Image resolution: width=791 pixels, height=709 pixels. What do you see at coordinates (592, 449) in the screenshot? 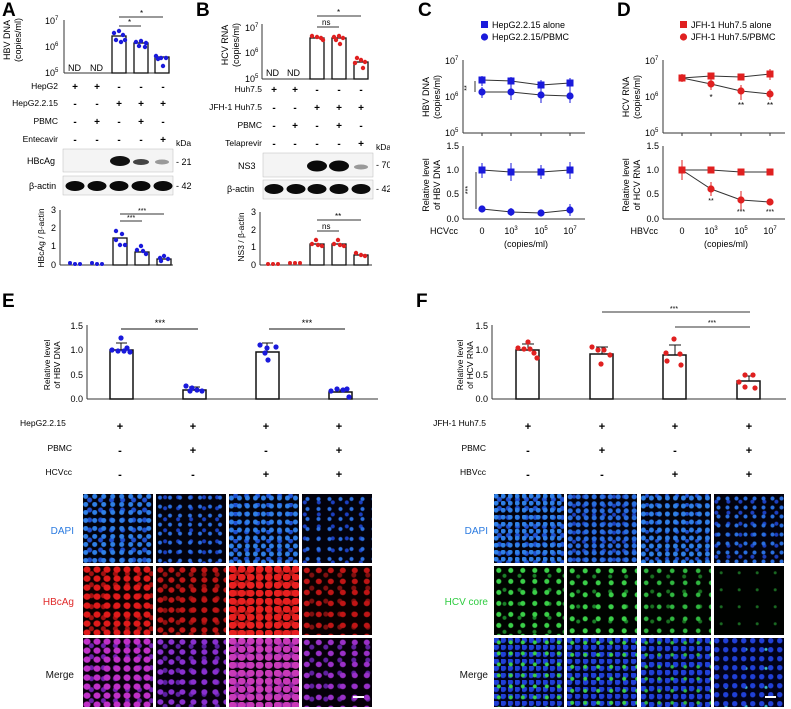
I see `panel-f-conditions: JFH-1 Huh7.5 PBMC HBVcc + + + + - + - + - - + +` at bounding box center [592, 449].